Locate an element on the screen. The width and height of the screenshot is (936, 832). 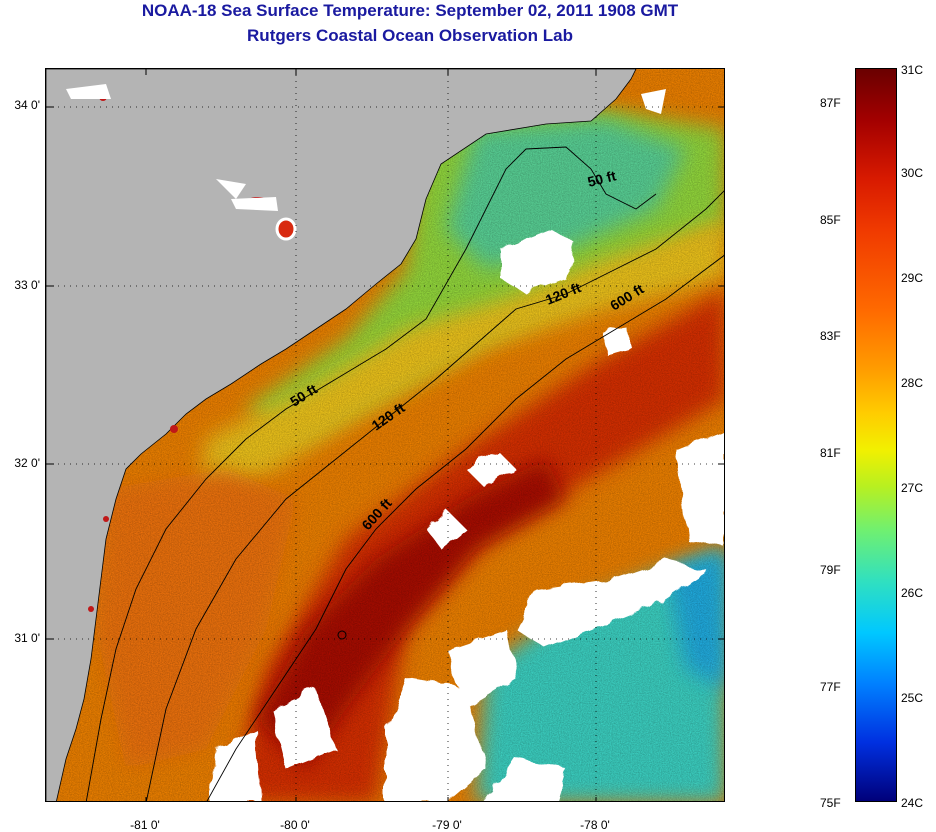
lon-label-81: -81 0' is located at coordinates (145, 825).